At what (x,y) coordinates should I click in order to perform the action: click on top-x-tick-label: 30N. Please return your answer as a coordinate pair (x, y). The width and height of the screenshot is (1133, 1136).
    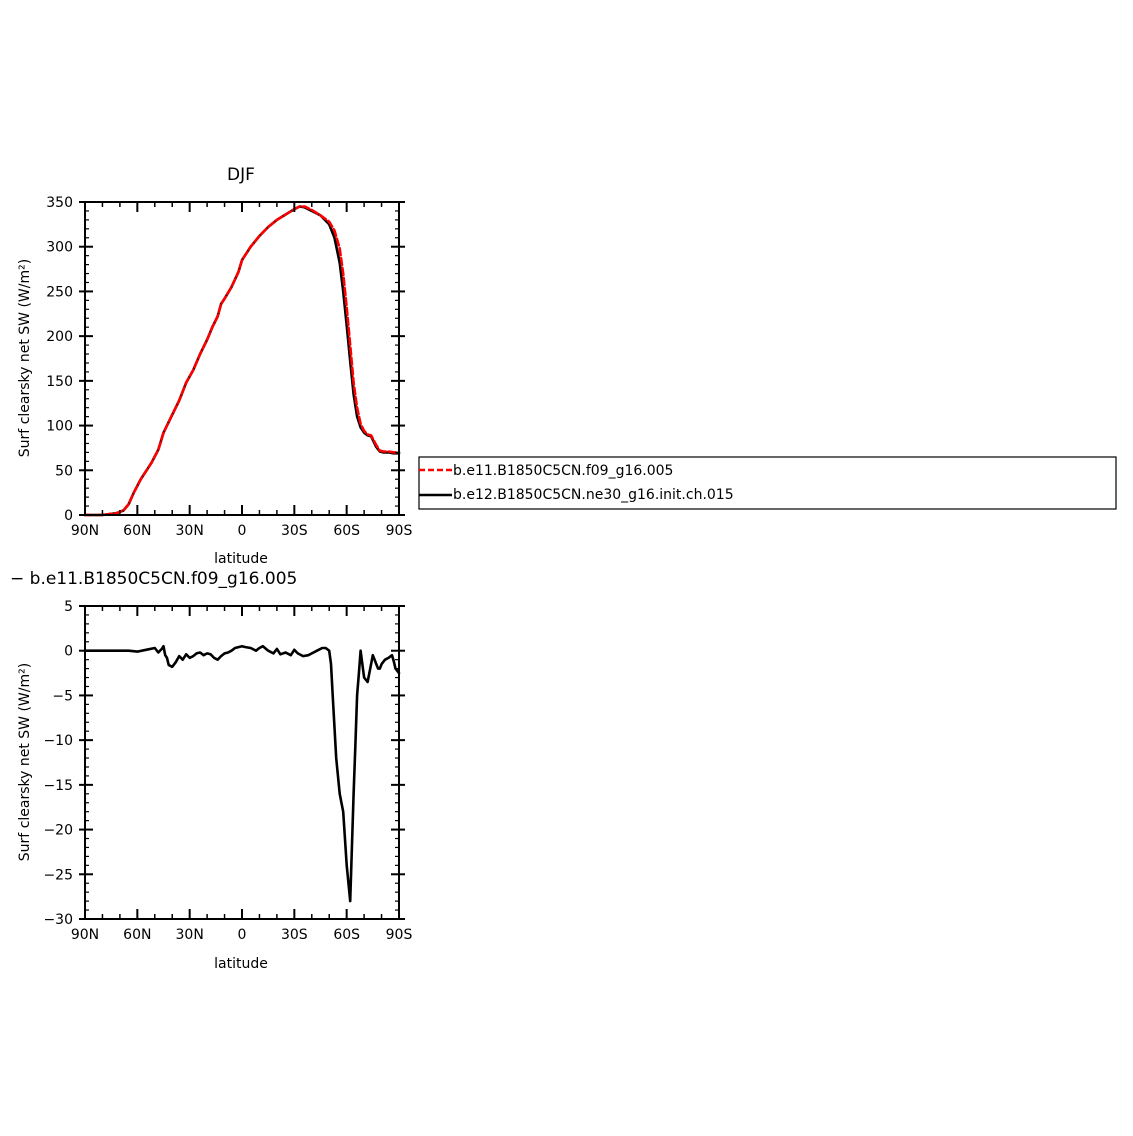
    Looking at the image, I should click on (190, 531).